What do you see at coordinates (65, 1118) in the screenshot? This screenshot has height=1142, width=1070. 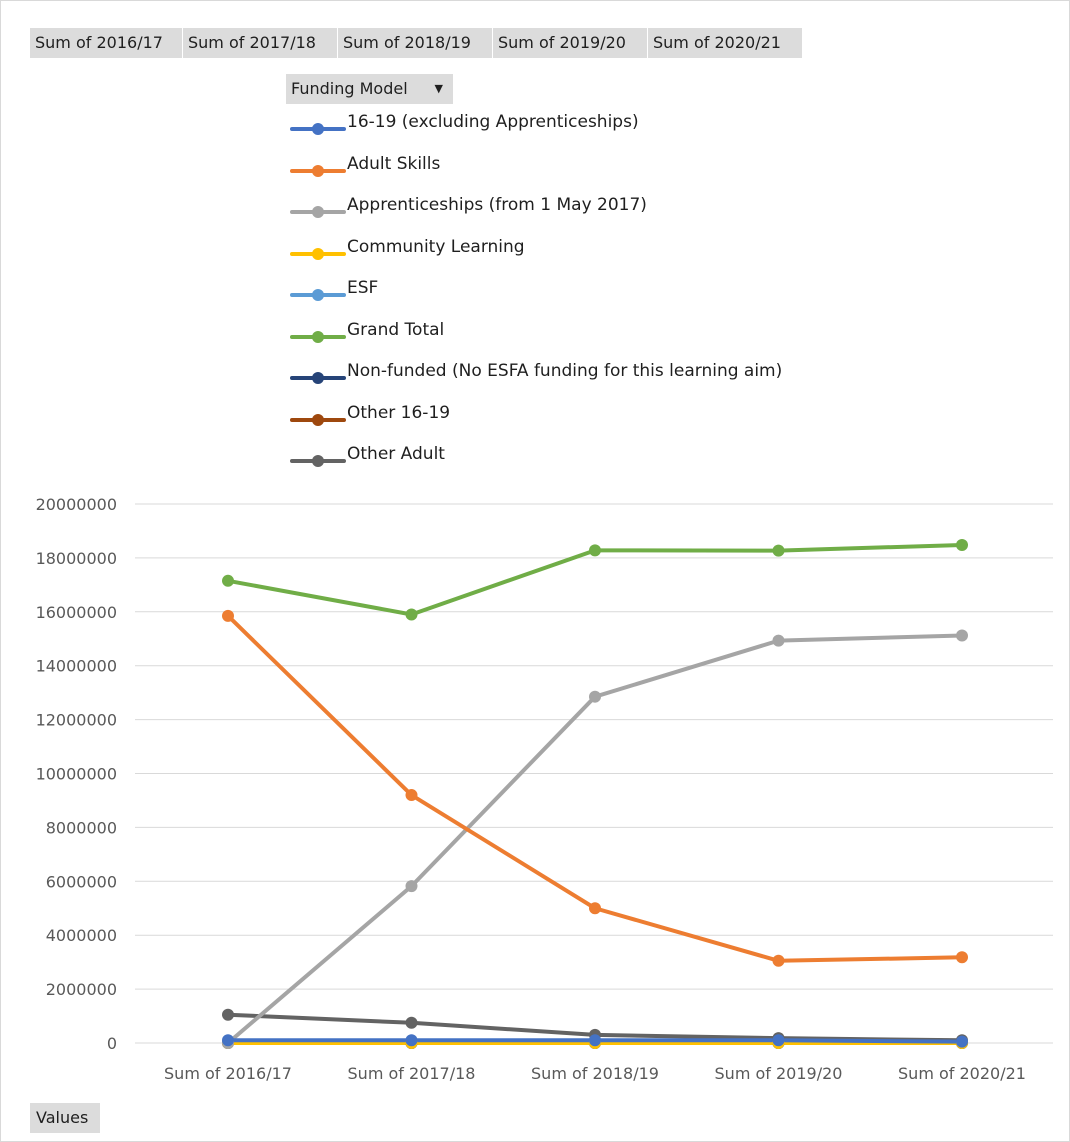 I see `values-field-button: Values` at bounding box center [65, 1118].